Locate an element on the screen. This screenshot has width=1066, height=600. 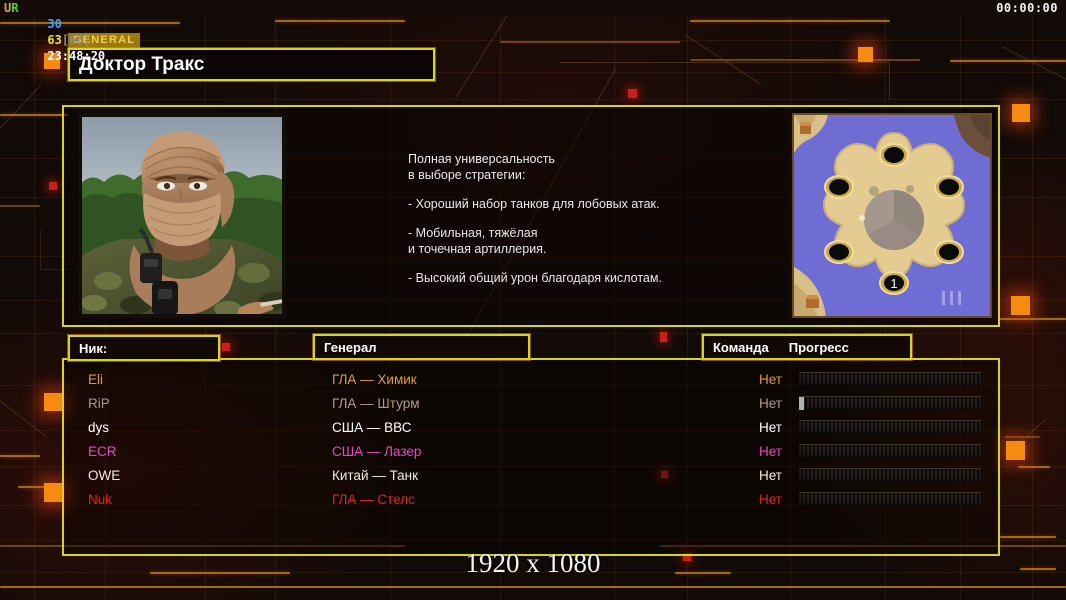
player-nick: dys is located at coordinates (99, 427).